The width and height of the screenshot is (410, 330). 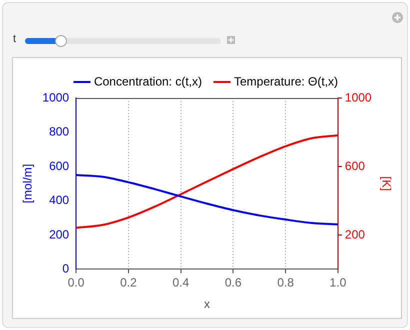 I want to click on x-tick-label: 1.0, so click(x=338, y=283).